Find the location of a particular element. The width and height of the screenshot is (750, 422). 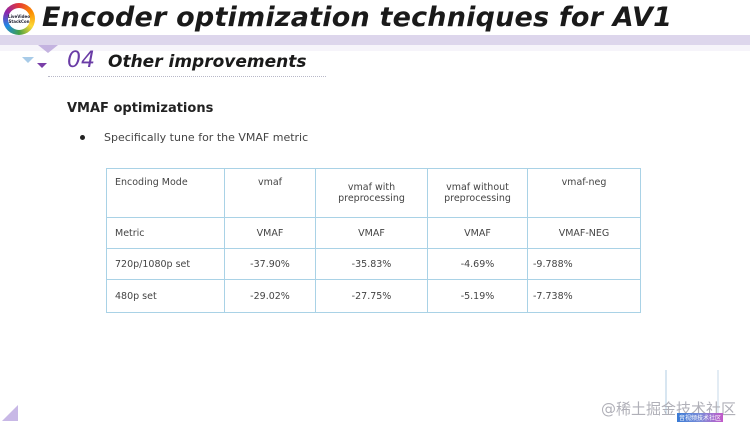

table-cell: -27.75% is located at coordinates (371, 296).